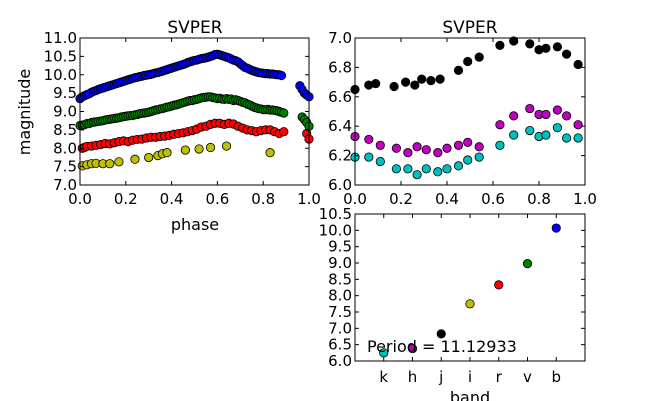 This screenshot has height=401, width=650. Describe the element at coordinates (335, 214) in the screenshot. I see `chart-right-bottom-ytick-label: 10.5` at that location.